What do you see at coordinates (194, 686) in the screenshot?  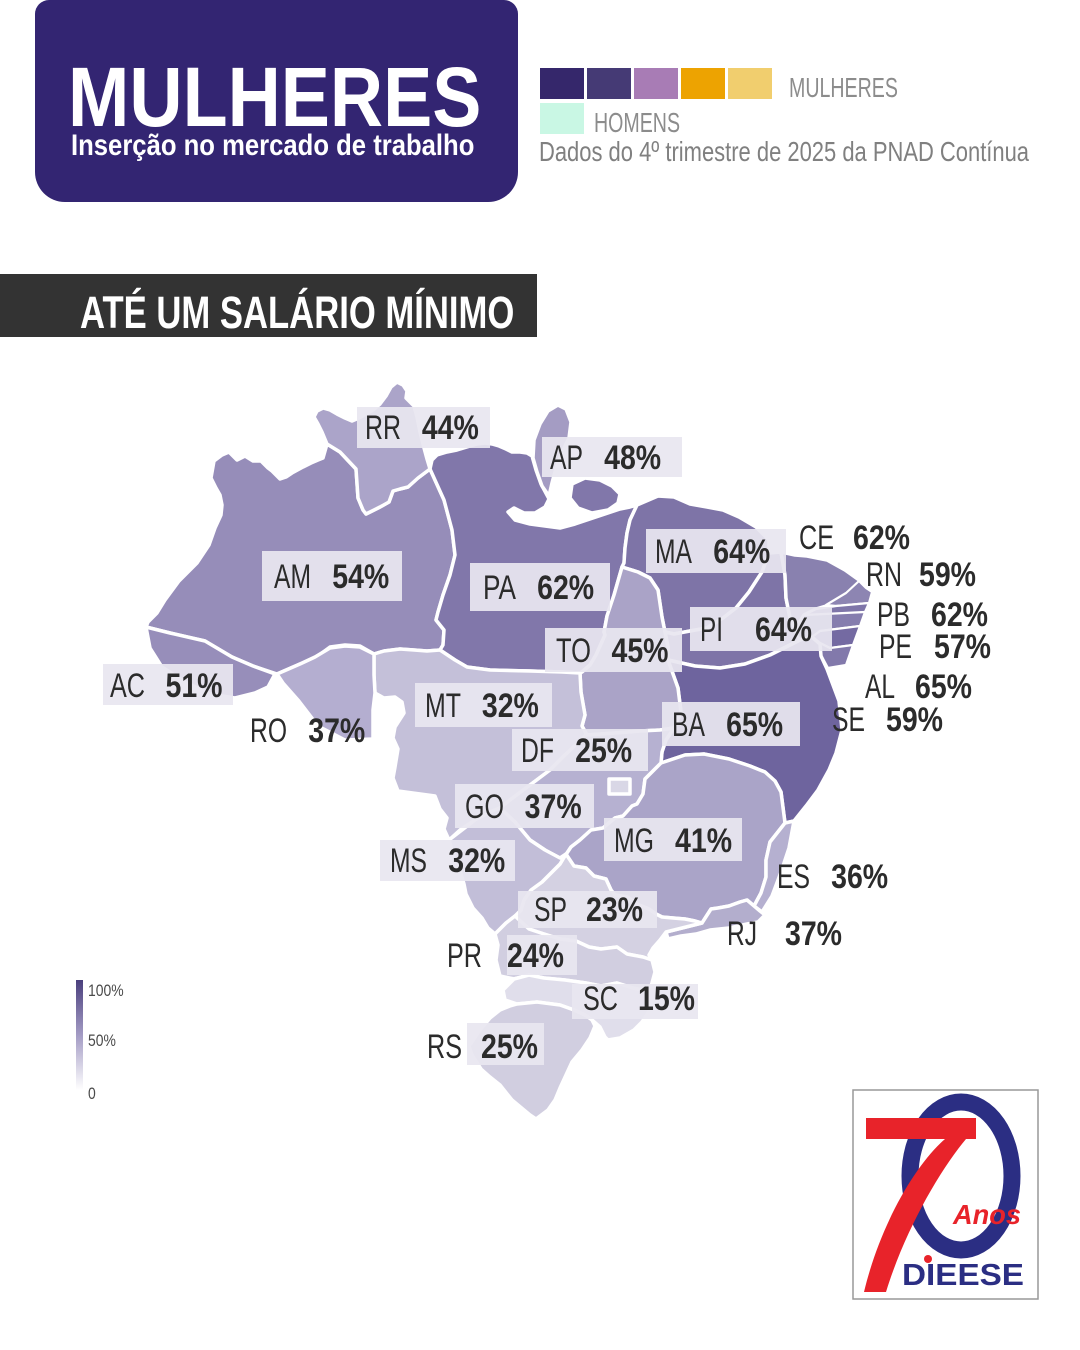 I see `svg-text: 51%` at bounding box center [194, 686].